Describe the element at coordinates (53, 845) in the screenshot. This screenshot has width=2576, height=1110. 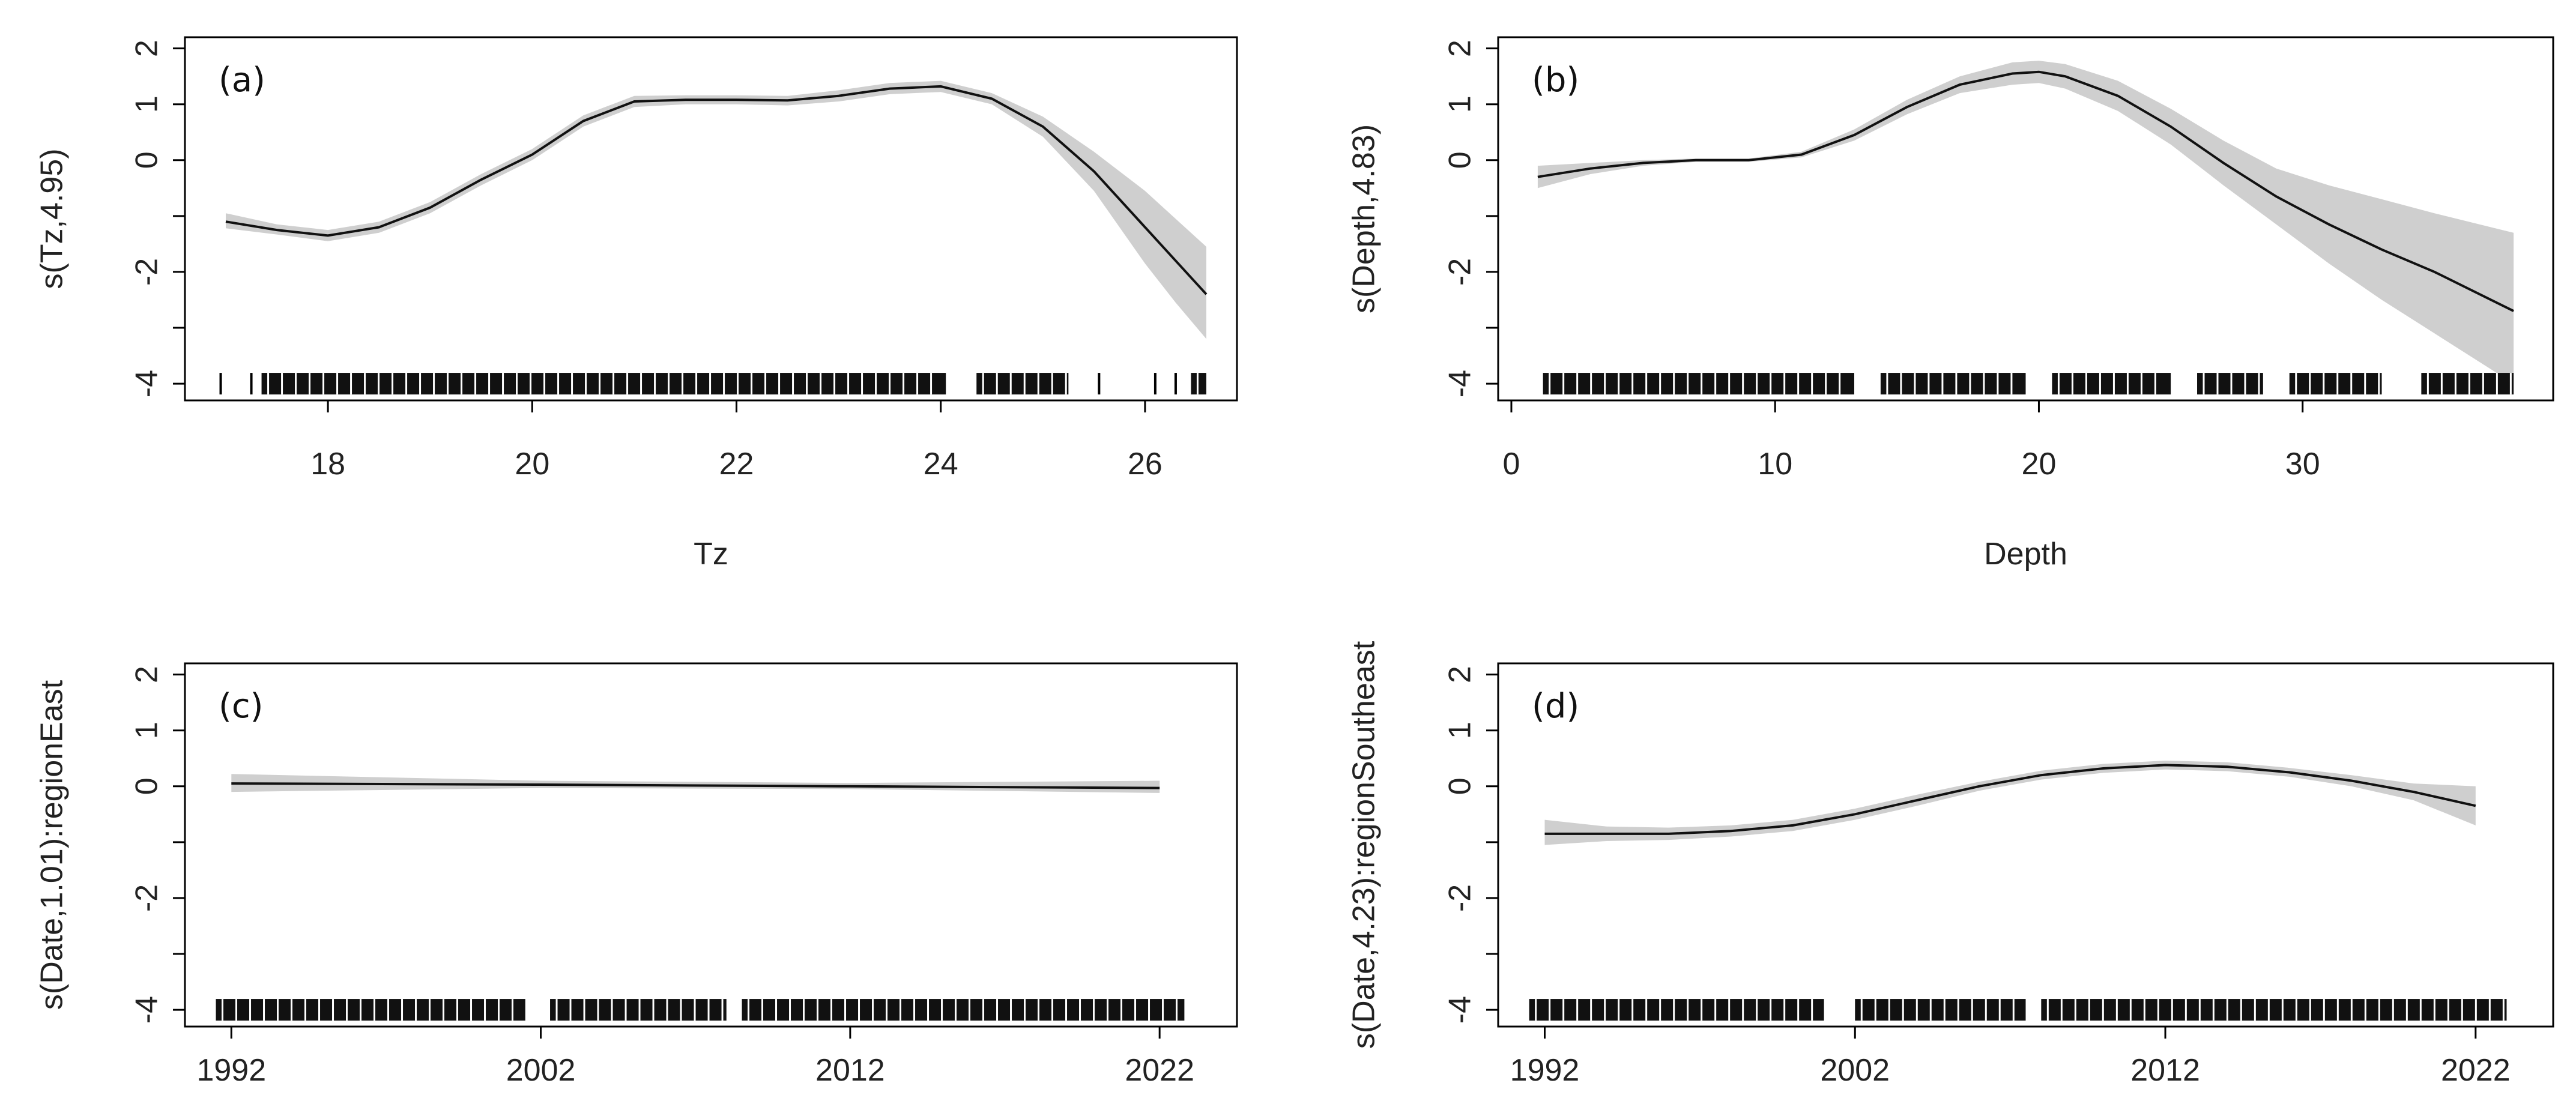
I see `y-axis-title: s(Date,1.01):regionEast` at that location.